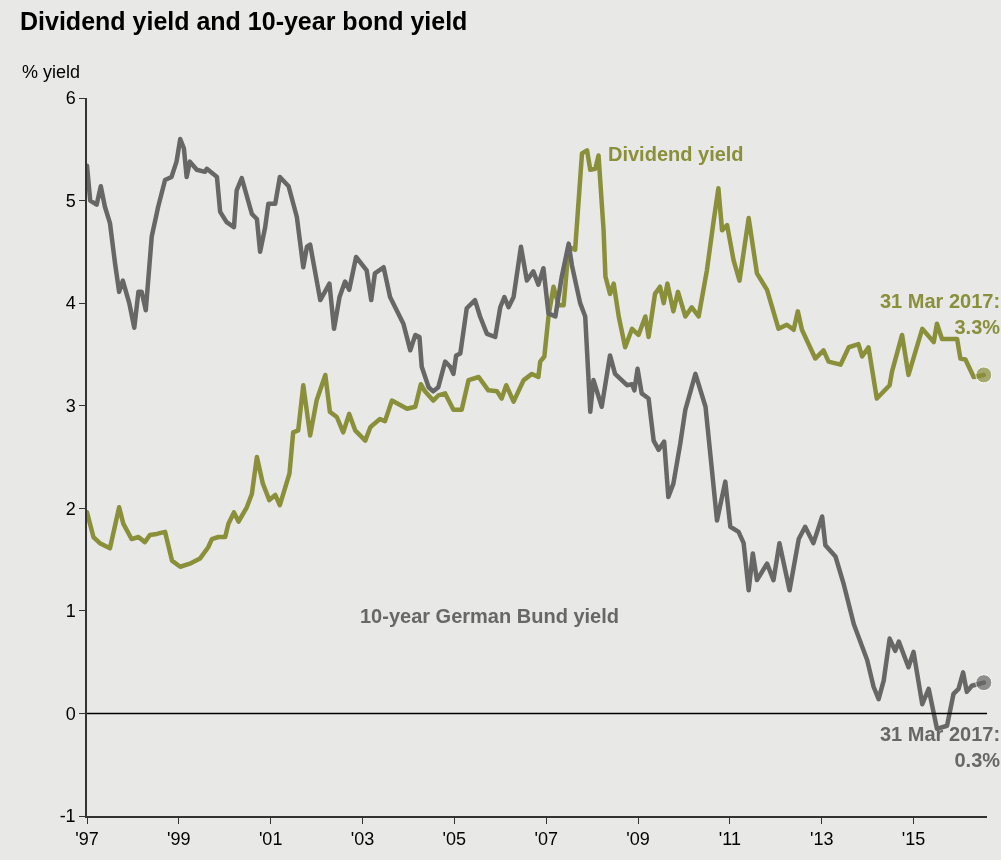 This screenshot has height=860, width=1001. I want to click on x-tick-label: '03, so click(362, 839).